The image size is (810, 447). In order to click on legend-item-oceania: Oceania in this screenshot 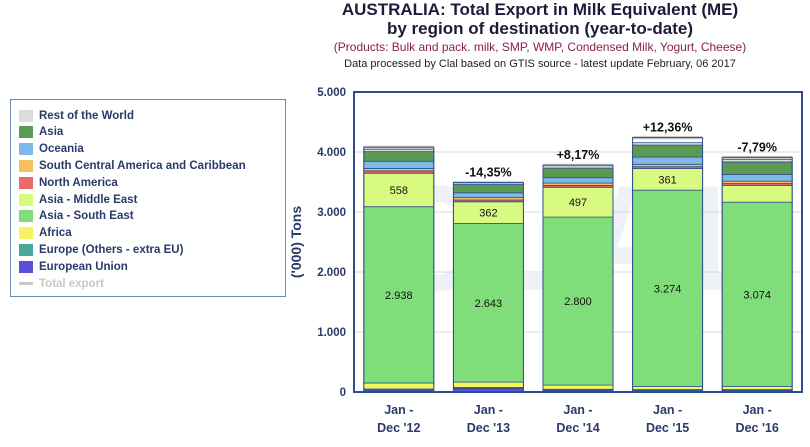, I will do `click(51, 149)`.